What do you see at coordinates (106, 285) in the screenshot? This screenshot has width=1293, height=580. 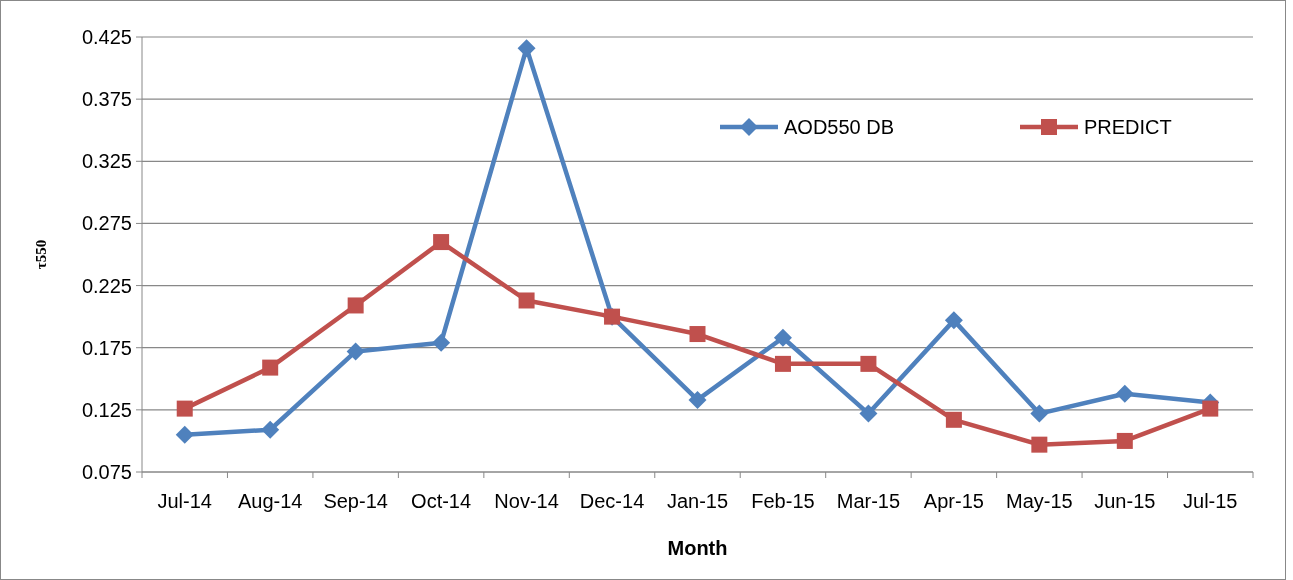 I see `y-tick-label: 0.225` at bounding box center [106, 285].